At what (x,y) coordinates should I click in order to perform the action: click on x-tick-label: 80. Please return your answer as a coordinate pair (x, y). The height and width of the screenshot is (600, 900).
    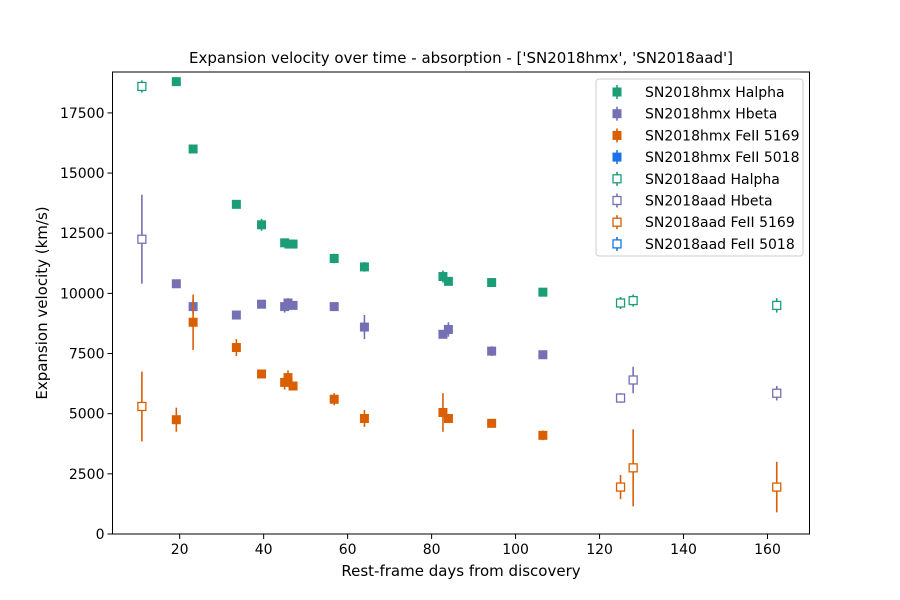
    Looking at the image, I should click on (432, 550).